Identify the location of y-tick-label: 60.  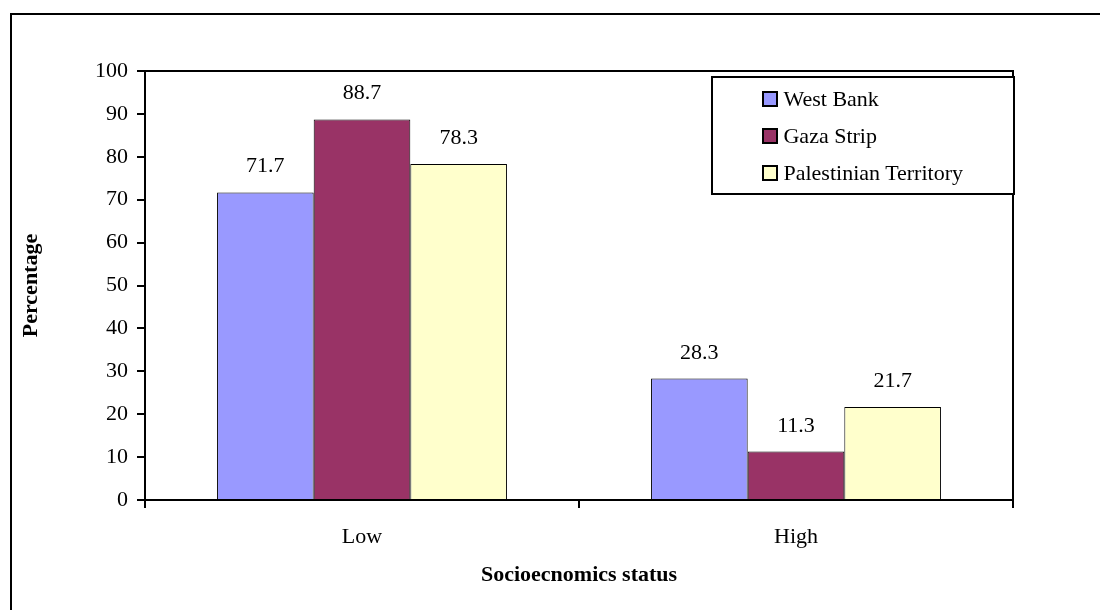
(117, 241).